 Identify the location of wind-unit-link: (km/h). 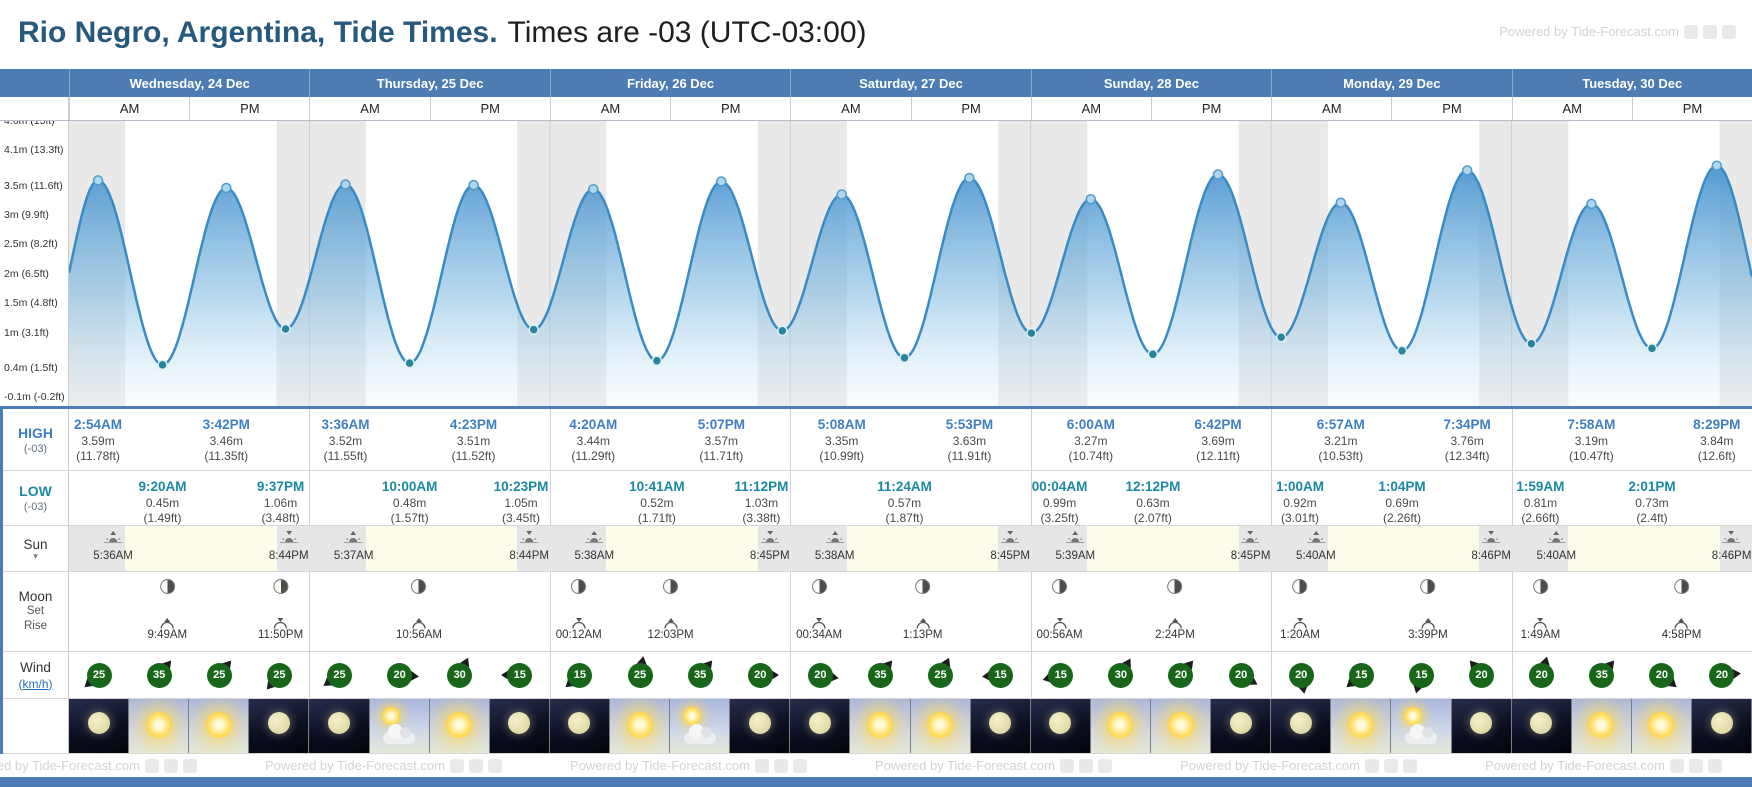
(35, 683).